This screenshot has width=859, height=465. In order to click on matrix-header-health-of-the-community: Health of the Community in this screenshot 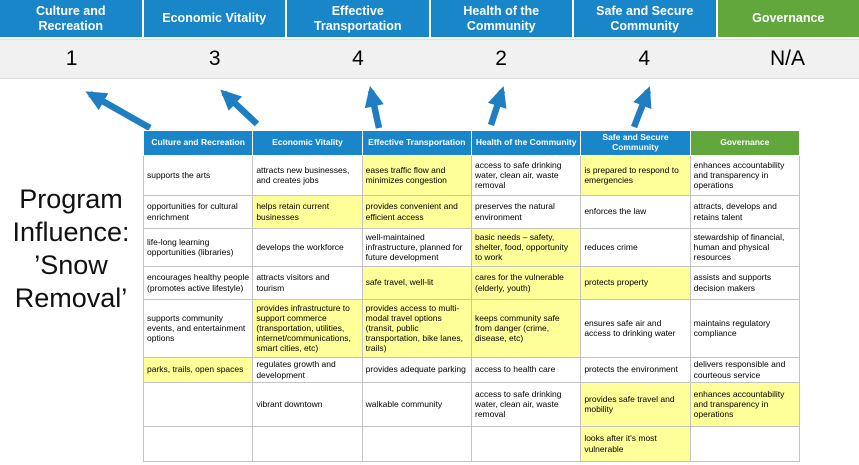, I will do `click(526, 143)`.